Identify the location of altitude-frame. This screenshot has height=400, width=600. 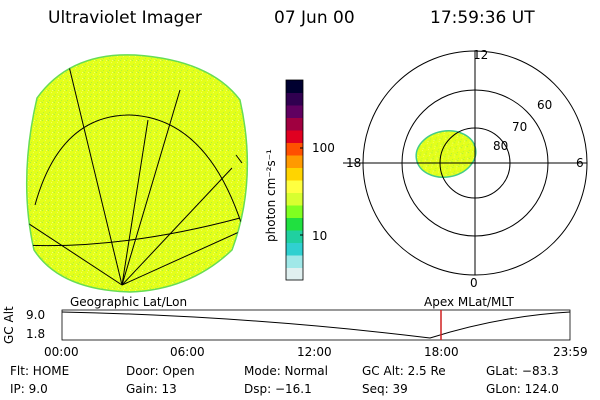
(316, 325).